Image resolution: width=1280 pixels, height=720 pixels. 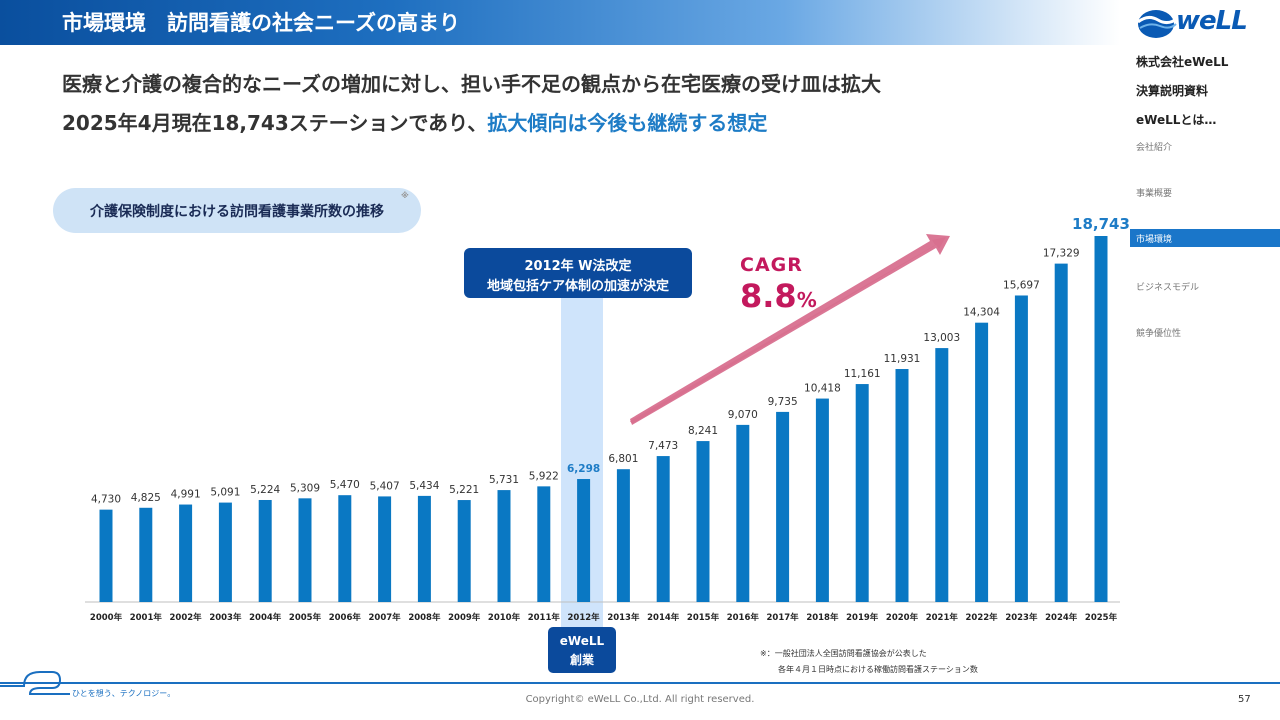 I want to click on x-tick-label-6: 2005年, so click(x=305, y=617).